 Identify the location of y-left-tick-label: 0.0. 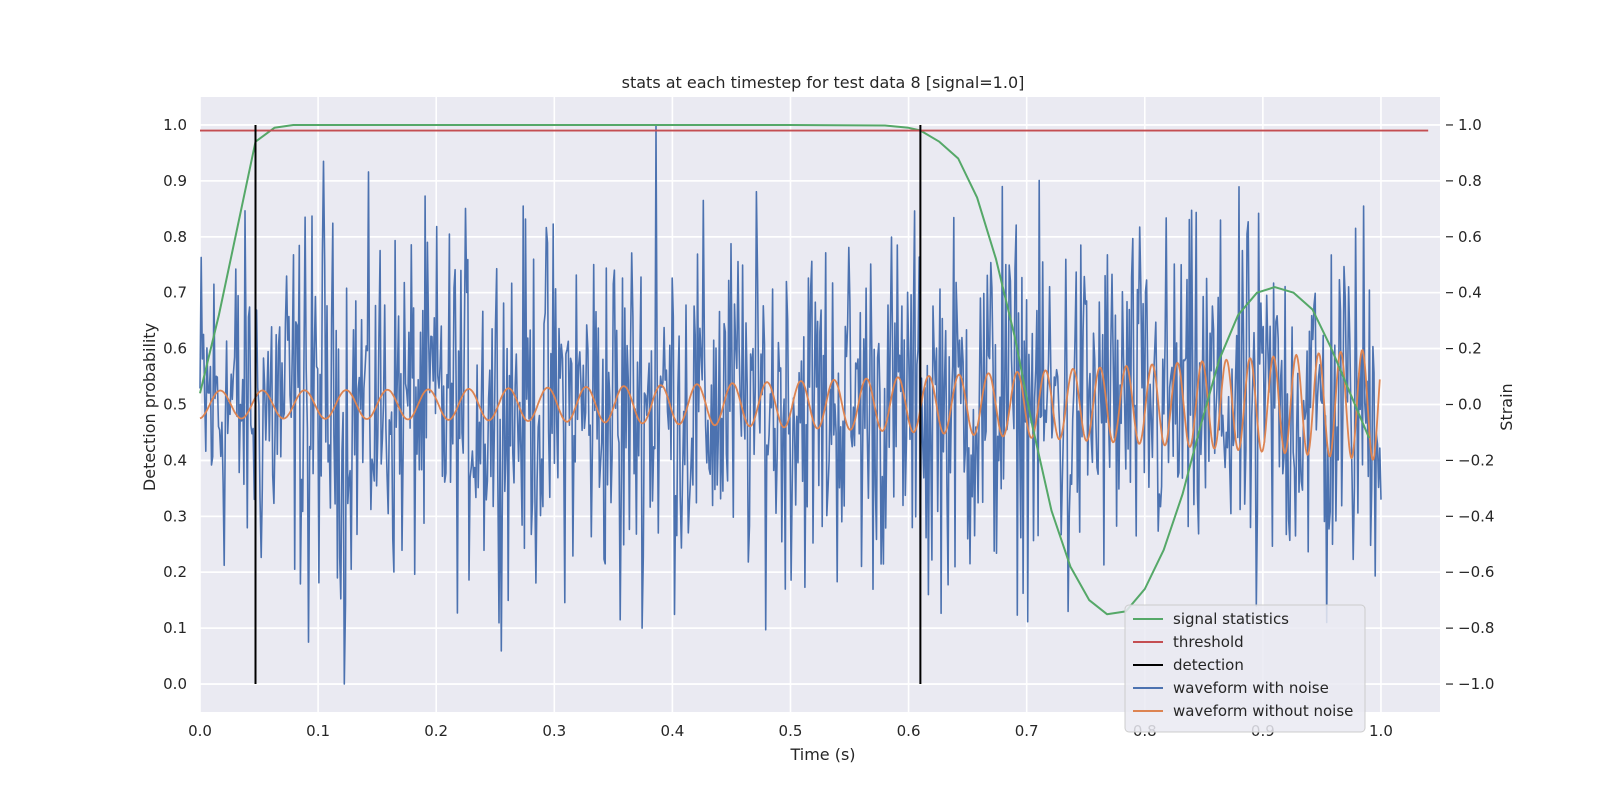
(175, 684).